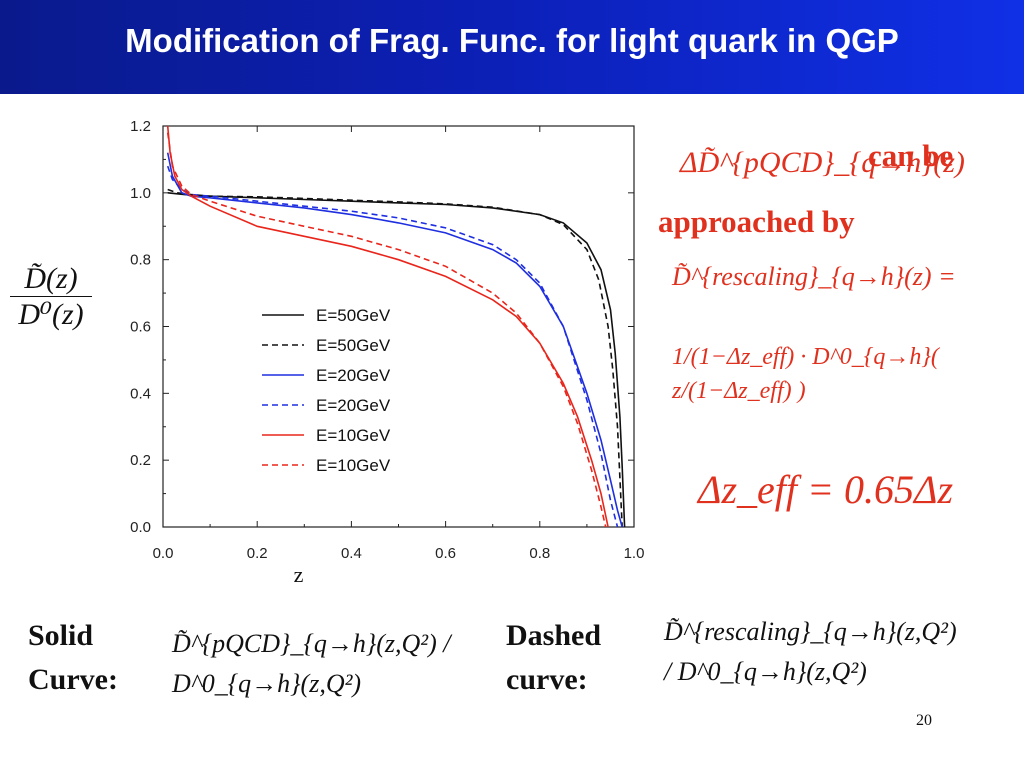 The image size is (1024, 768). I want to click on y-axis-fraction: D̃(z) D⁰(z), so click(51, 297).